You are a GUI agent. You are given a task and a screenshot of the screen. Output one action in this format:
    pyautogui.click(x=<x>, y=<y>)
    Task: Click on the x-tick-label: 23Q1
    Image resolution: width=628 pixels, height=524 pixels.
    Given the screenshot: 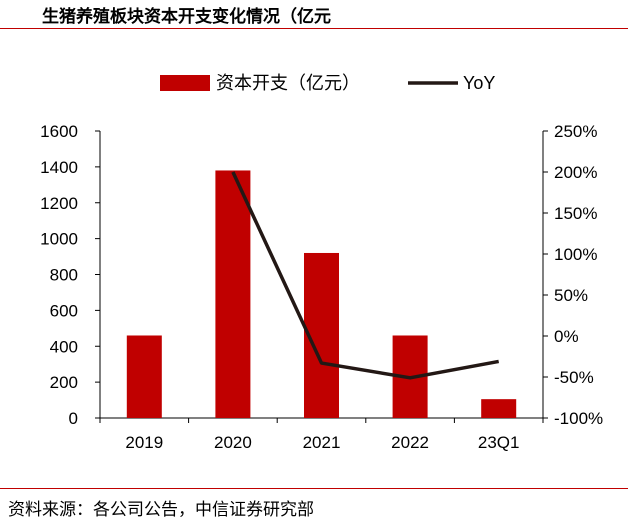 What is the action you would take?
    pyautogui.click(x=499, y=442)
    